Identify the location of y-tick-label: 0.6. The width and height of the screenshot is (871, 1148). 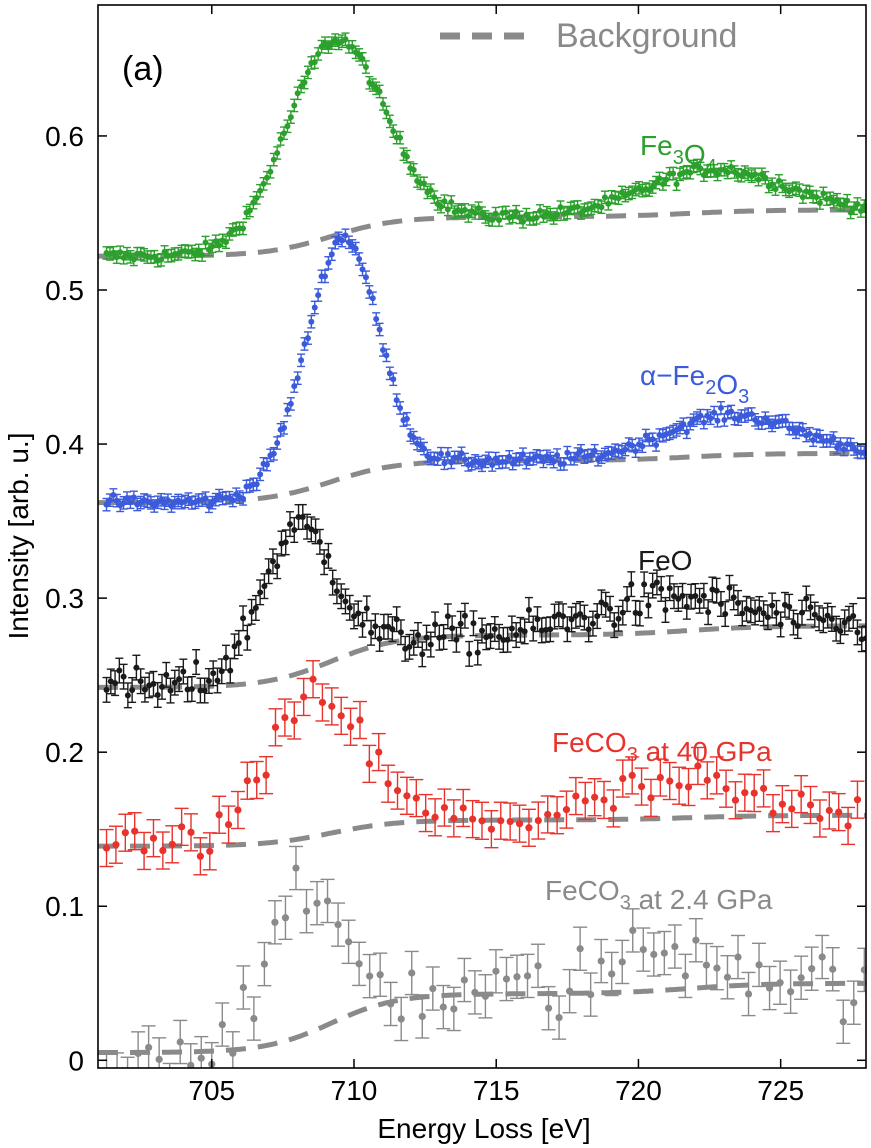
(64, 136).